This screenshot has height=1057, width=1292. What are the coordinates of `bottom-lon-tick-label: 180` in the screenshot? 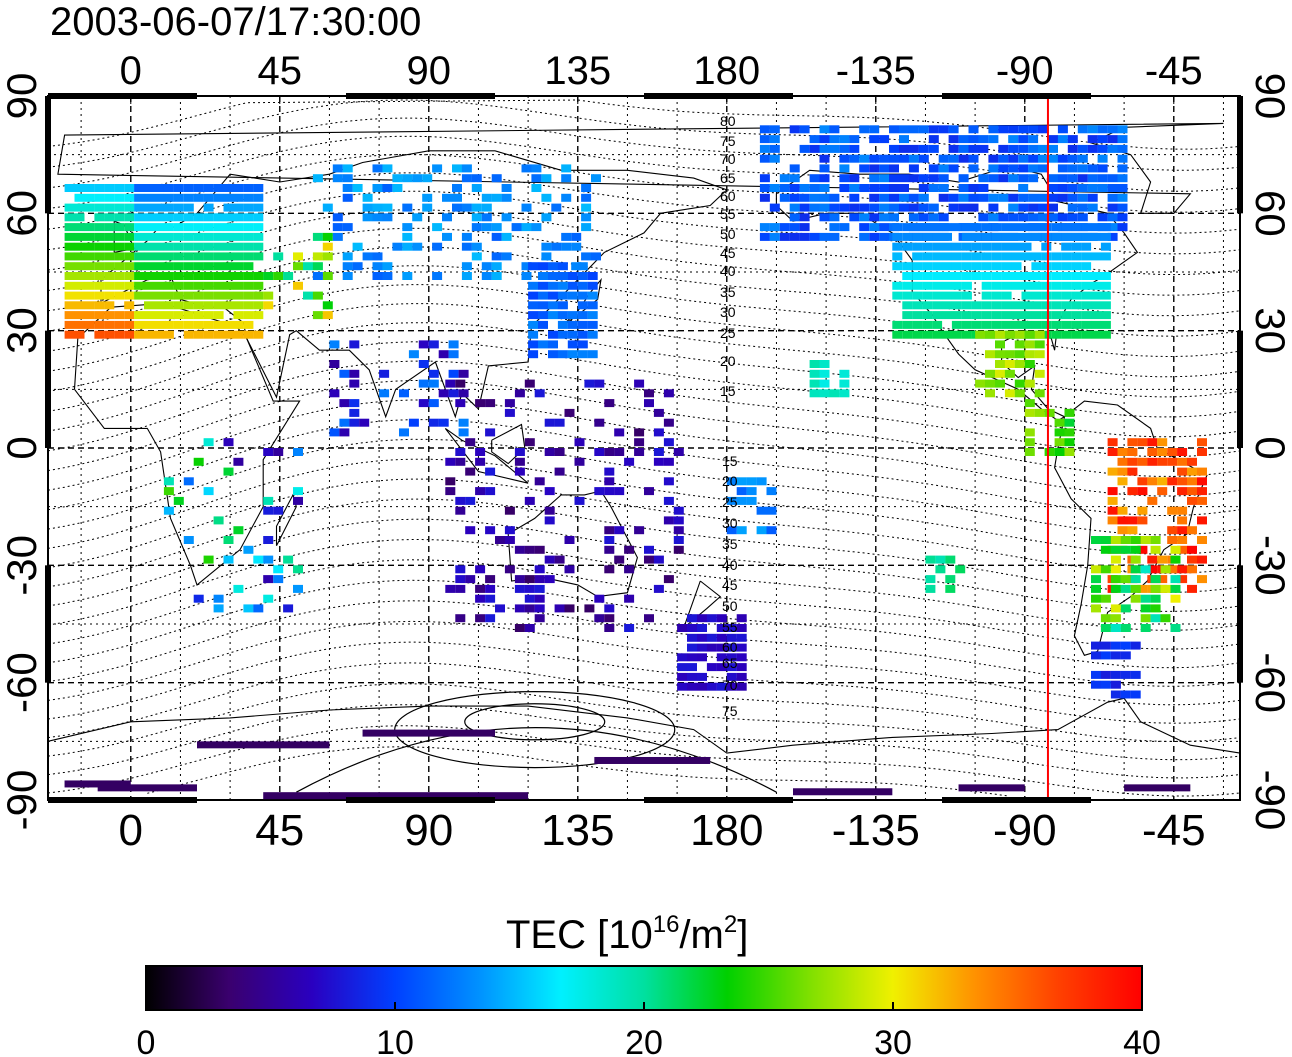 It's located at (726, 830).